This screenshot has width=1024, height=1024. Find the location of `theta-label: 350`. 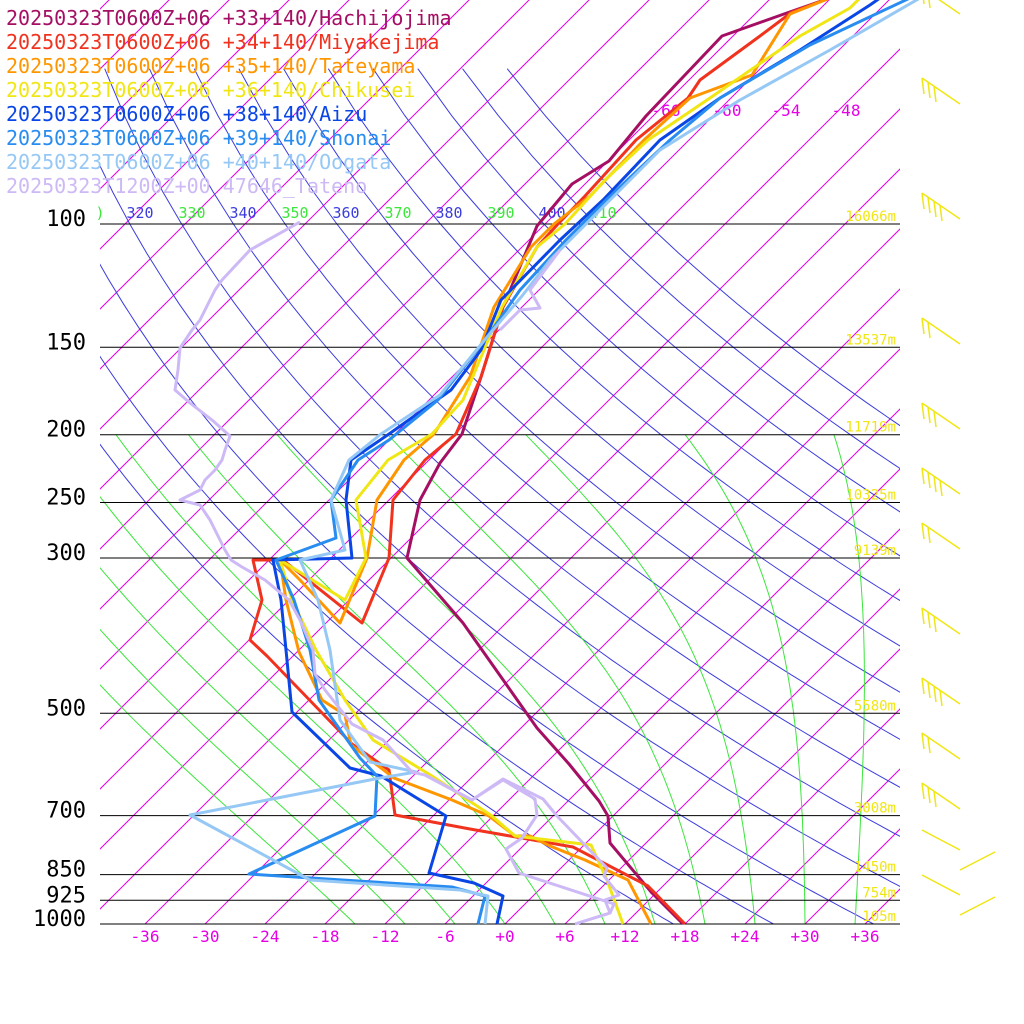

theta-label: 350 is located at coordinates (294, 213).